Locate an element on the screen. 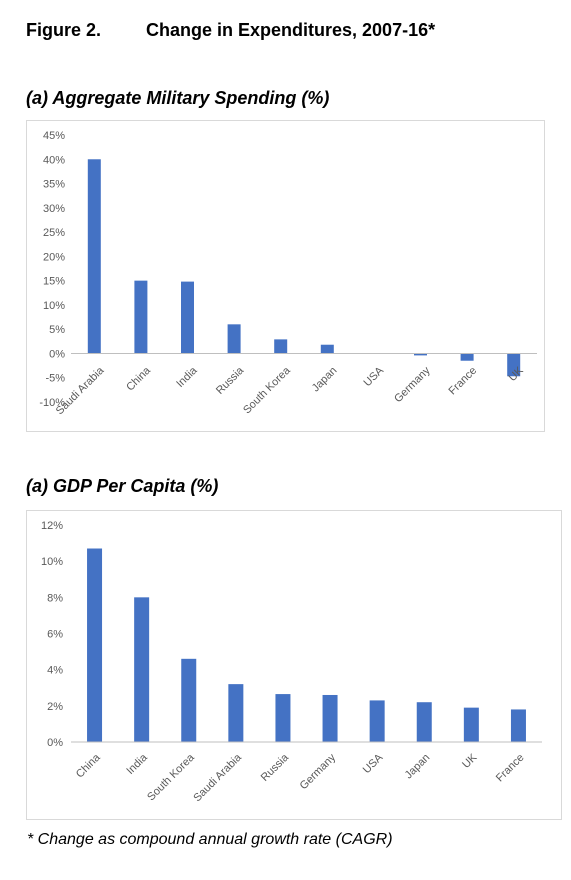 The width and height of the screenshot is (571, 880). x-tick-label: Saudi Arabia is located at coordinates (217, 777).